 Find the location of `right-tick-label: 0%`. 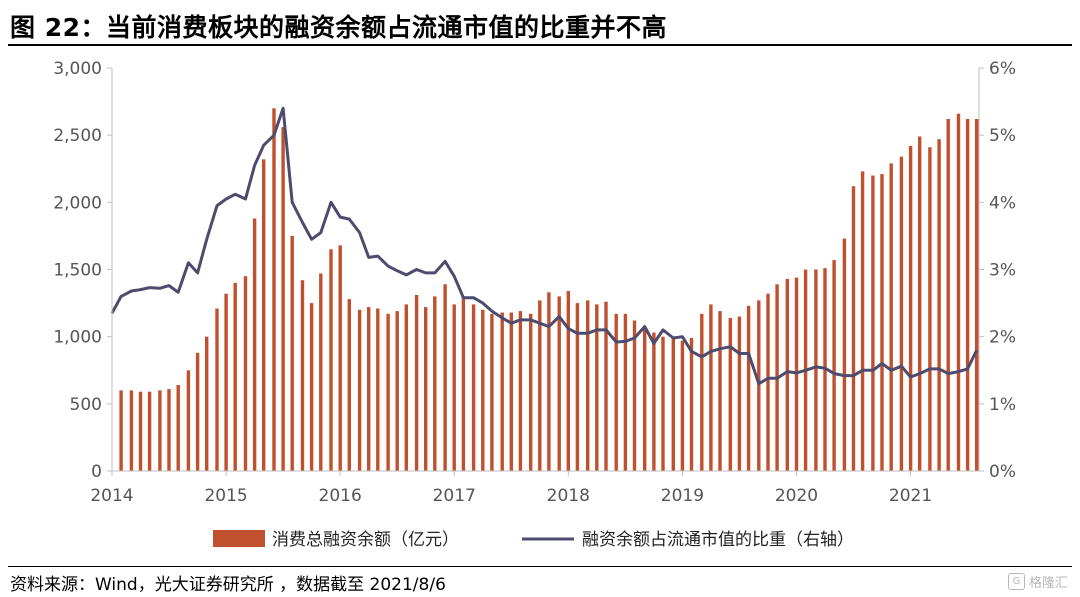

right-tick-label: 0% is located at coordinates (1002, 472).